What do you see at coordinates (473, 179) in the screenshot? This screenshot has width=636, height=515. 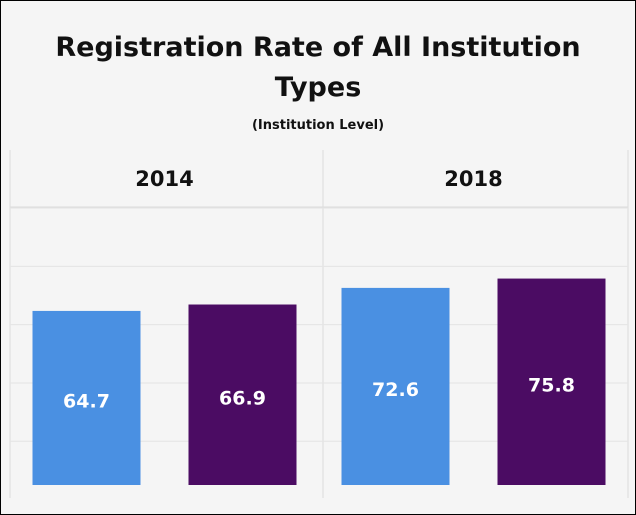 I see `panel-label: 2018` at bounding box center [473, 179].